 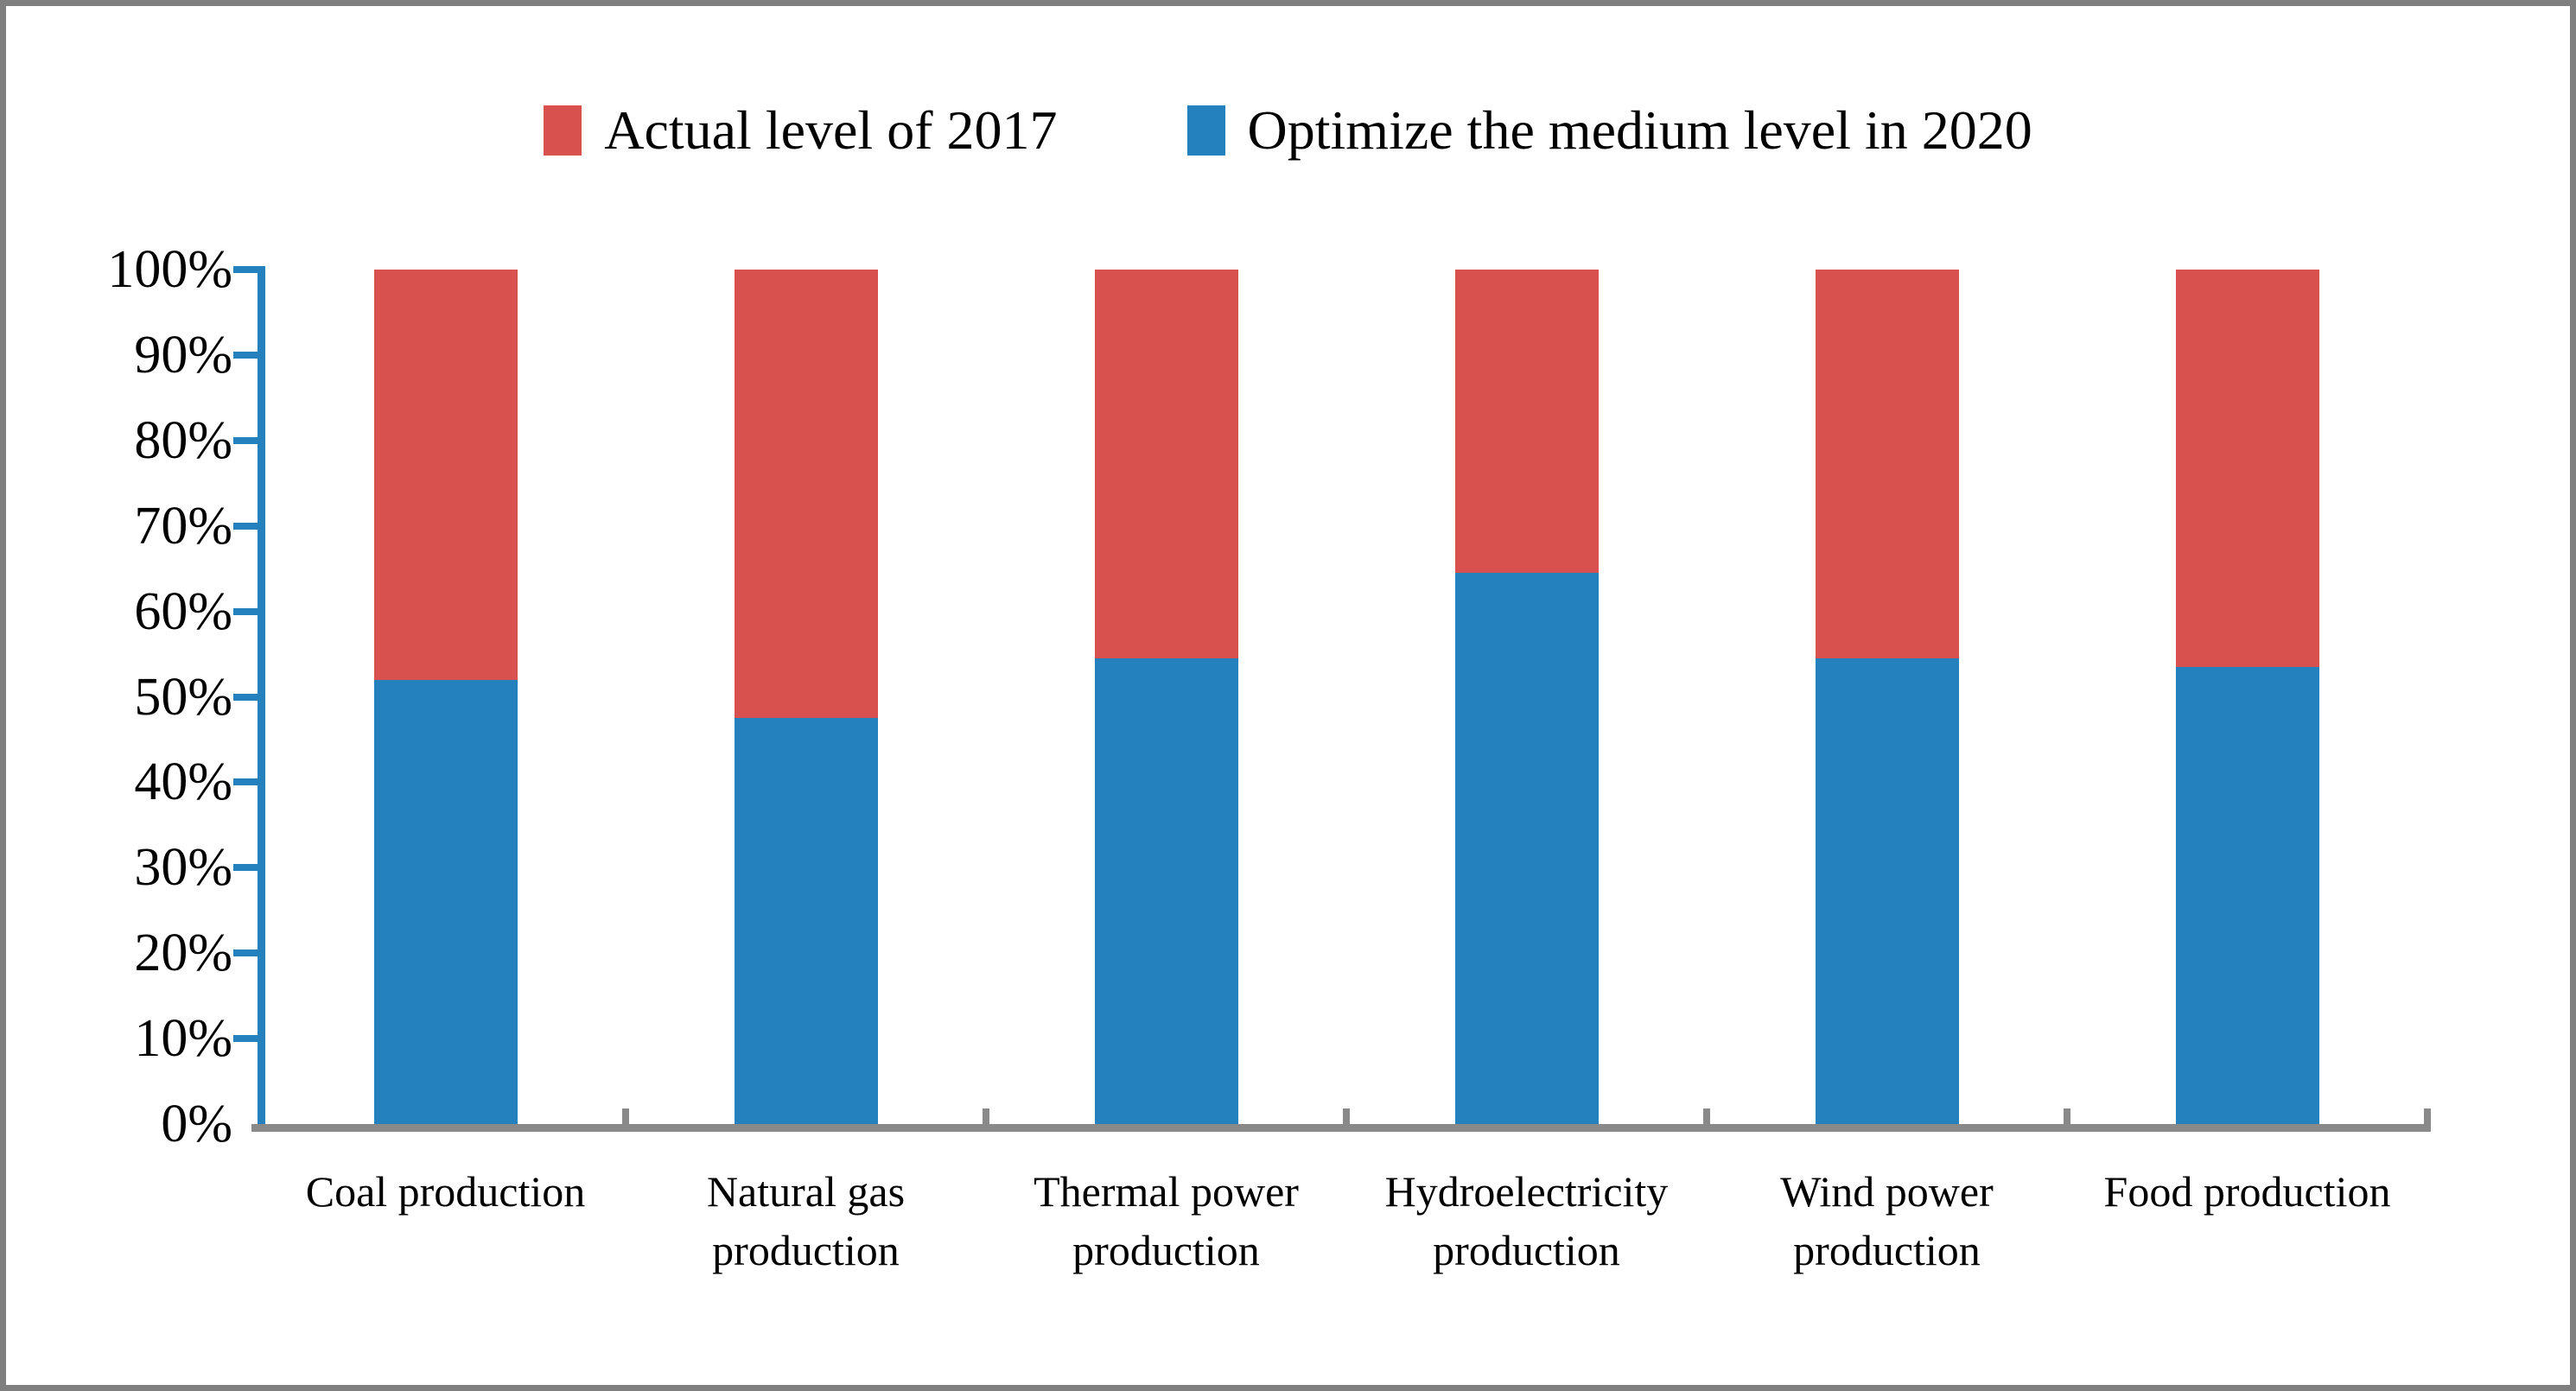 I want to click on y-tick-label: 80%, so click(x=183, y=440).